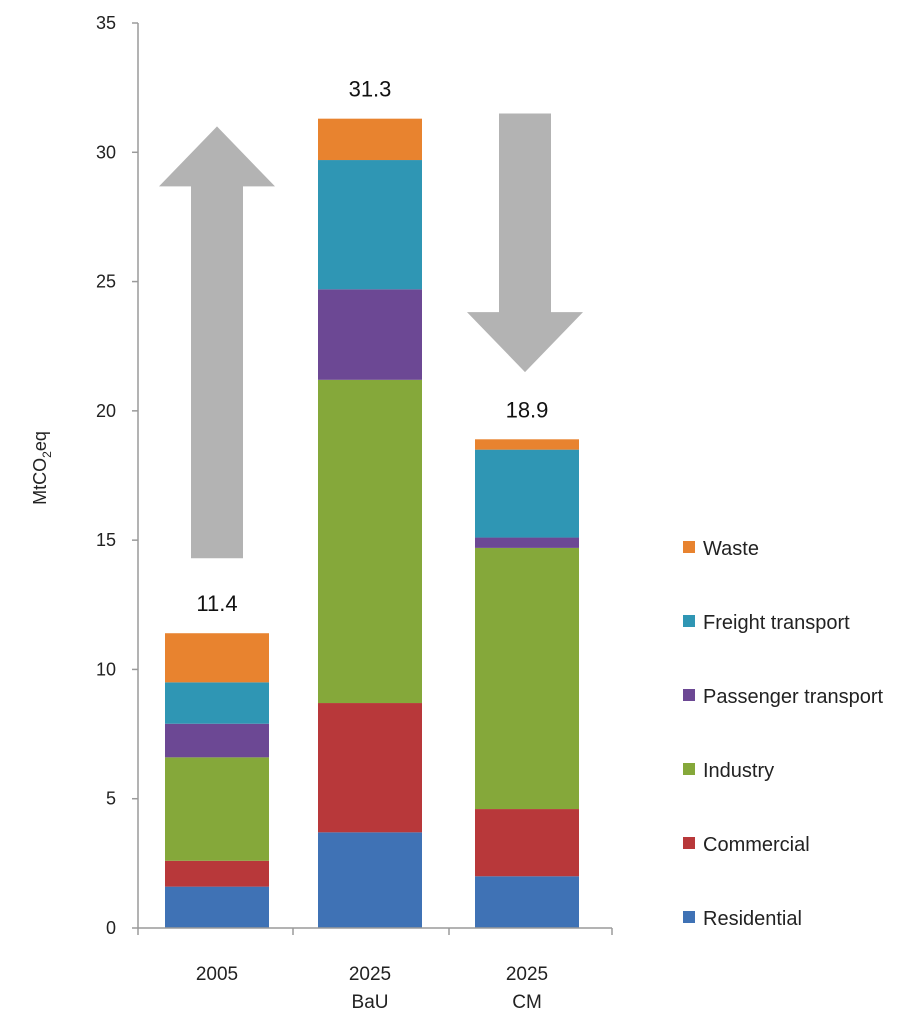 This screenshot has height=1026, width=906. I want to click on y-tick-label: 15, so click(106, 540).